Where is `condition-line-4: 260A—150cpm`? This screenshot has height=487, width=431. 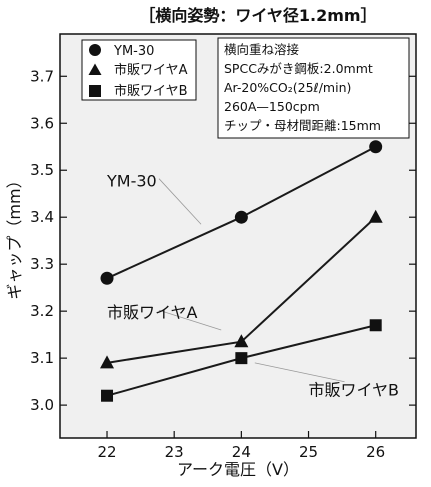
condition-line-4: 260A—150cpm is located at coordinates (272, 106).